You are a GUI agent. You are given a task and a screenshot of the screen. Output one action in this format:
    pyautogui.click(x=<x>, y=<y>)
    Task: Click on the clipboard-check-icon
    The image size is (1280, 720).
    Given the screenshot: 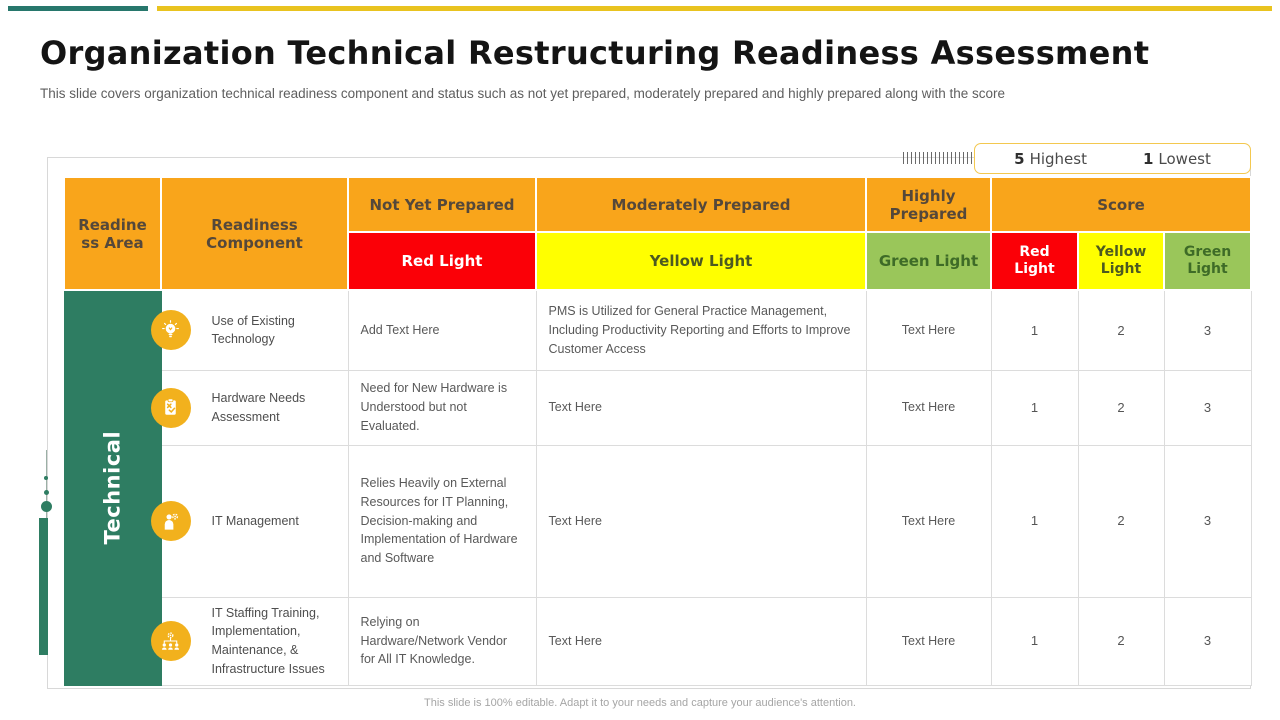 What is the action you would take?
    pyautogui.click(x=170, y=407)
    